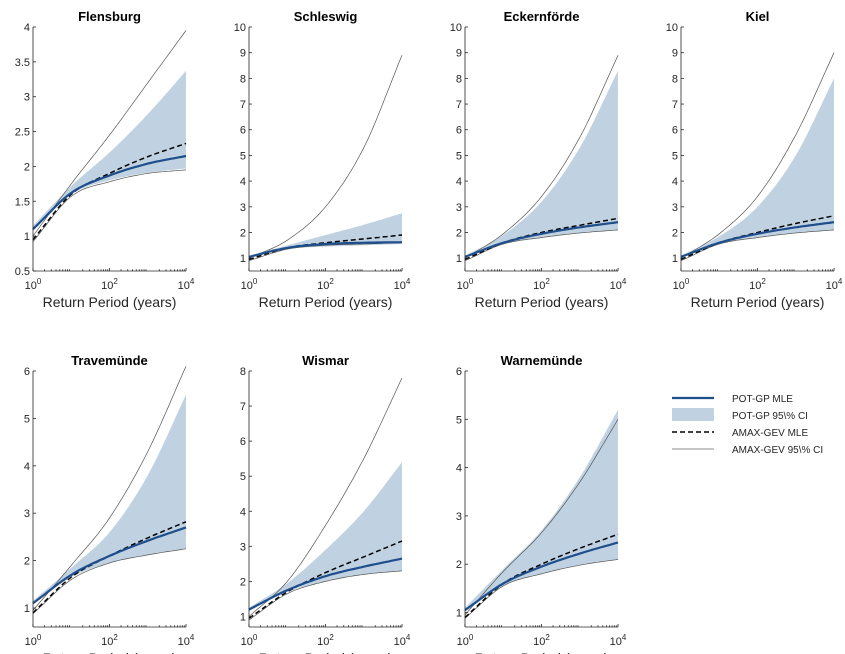  I want to click on panel-title: Warnemünde, so click(542, 360).